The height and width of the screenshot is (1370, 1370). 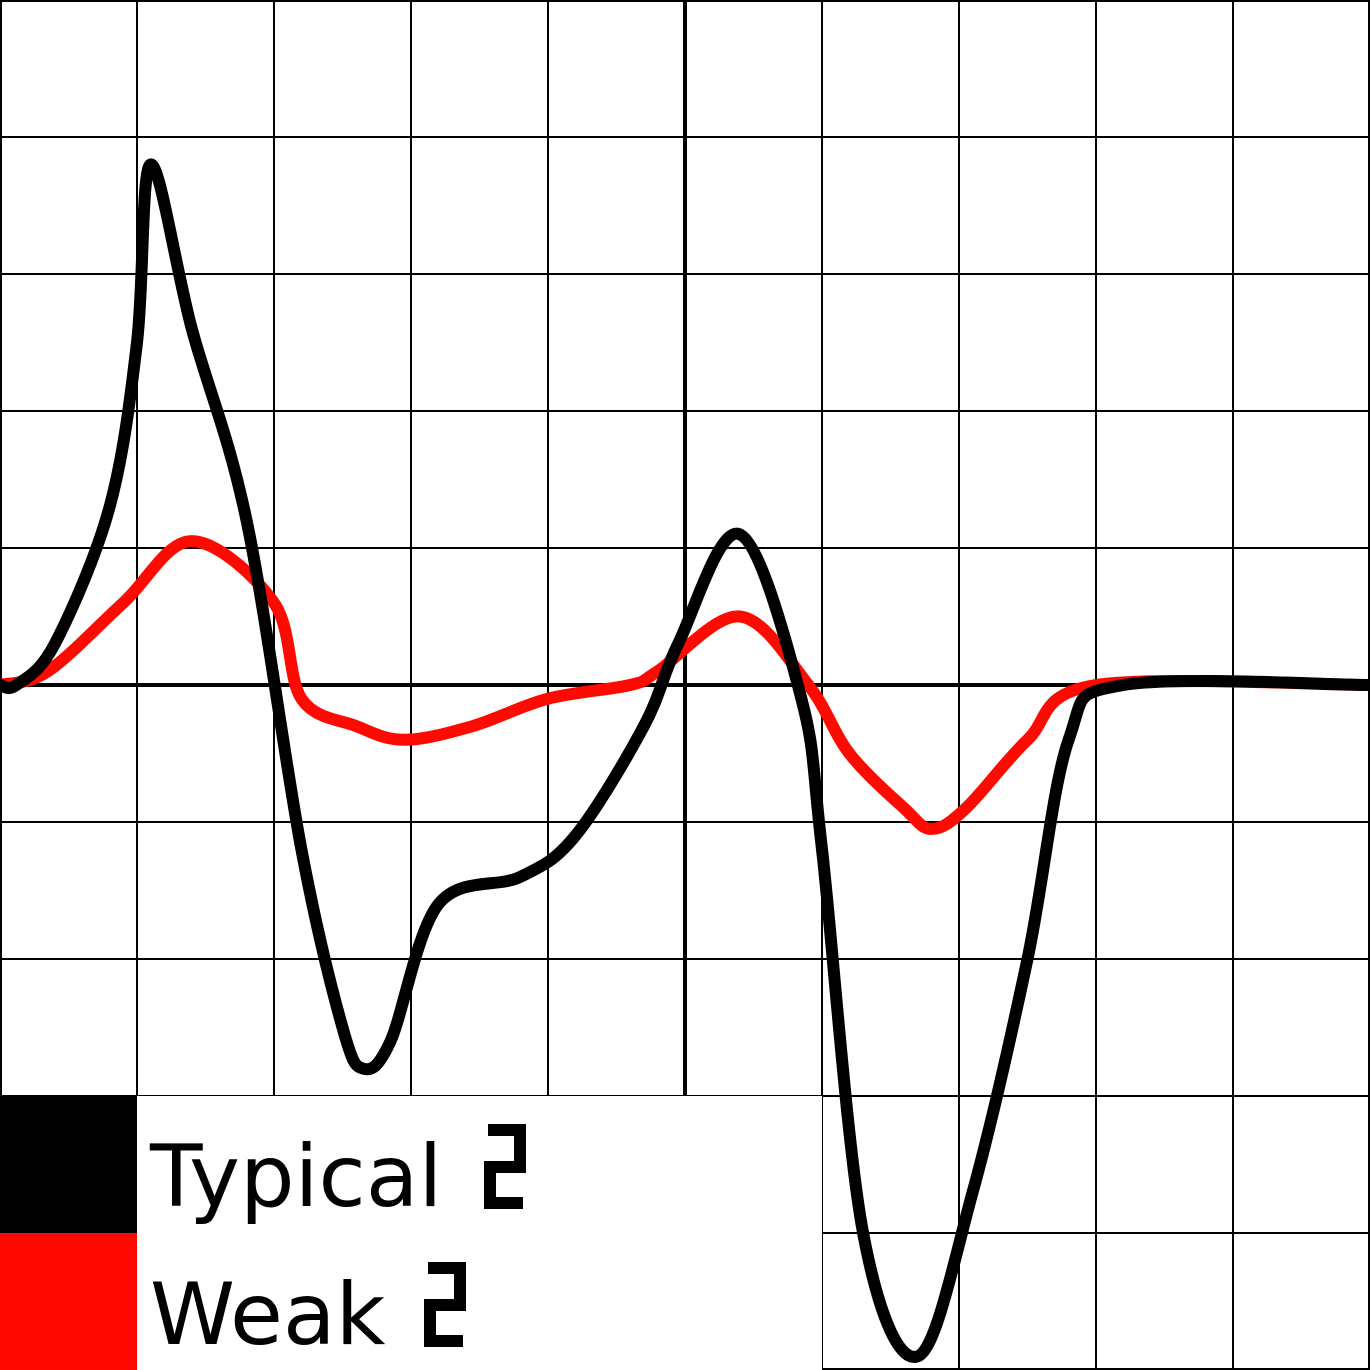 What do you see at coordinates (411, 1233) in the screenshot?
I see `legend: Typical Weak` at bounding box center [411, 1233].